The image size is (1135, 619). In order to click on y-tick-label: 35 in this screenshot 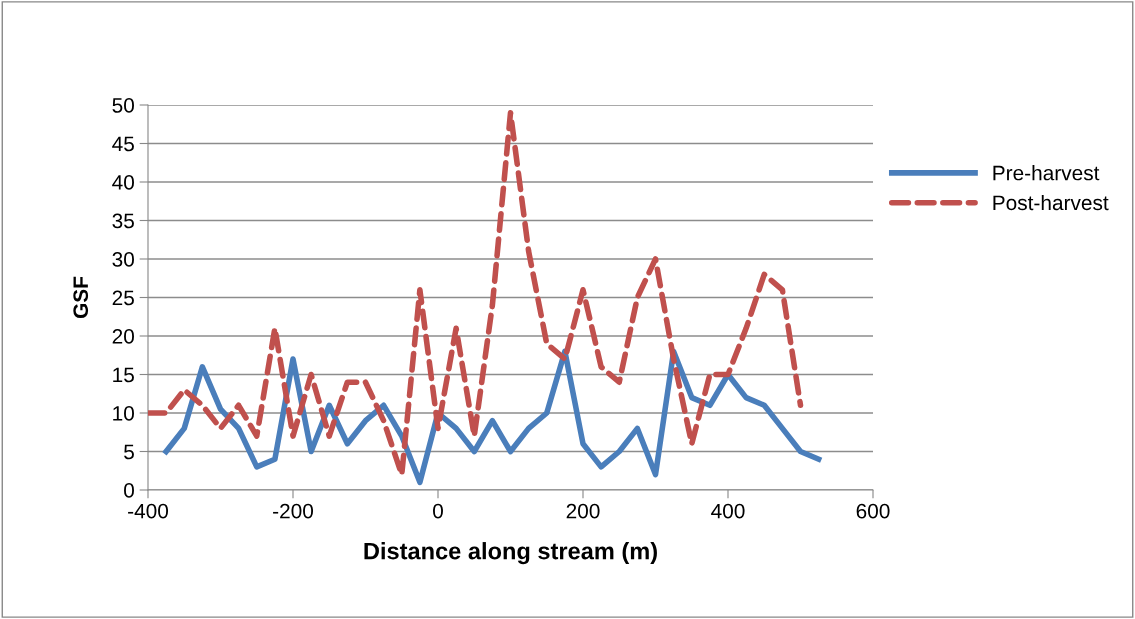, I will do `click(123, 221)`.